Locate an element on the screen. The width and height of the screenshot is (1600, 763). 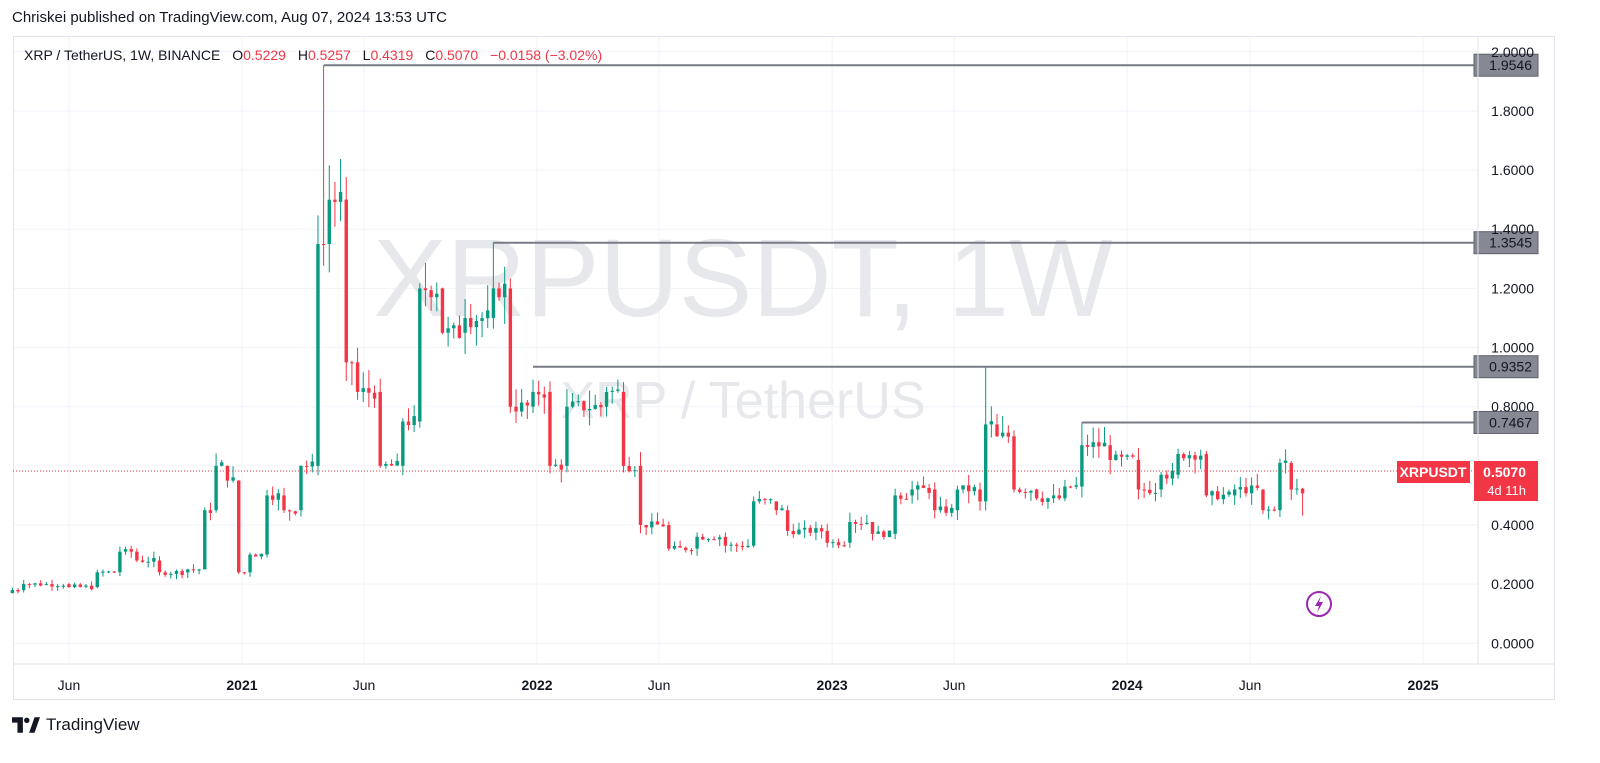
price-tick-label: 1.6000 is located at coordinates (1512, 170).